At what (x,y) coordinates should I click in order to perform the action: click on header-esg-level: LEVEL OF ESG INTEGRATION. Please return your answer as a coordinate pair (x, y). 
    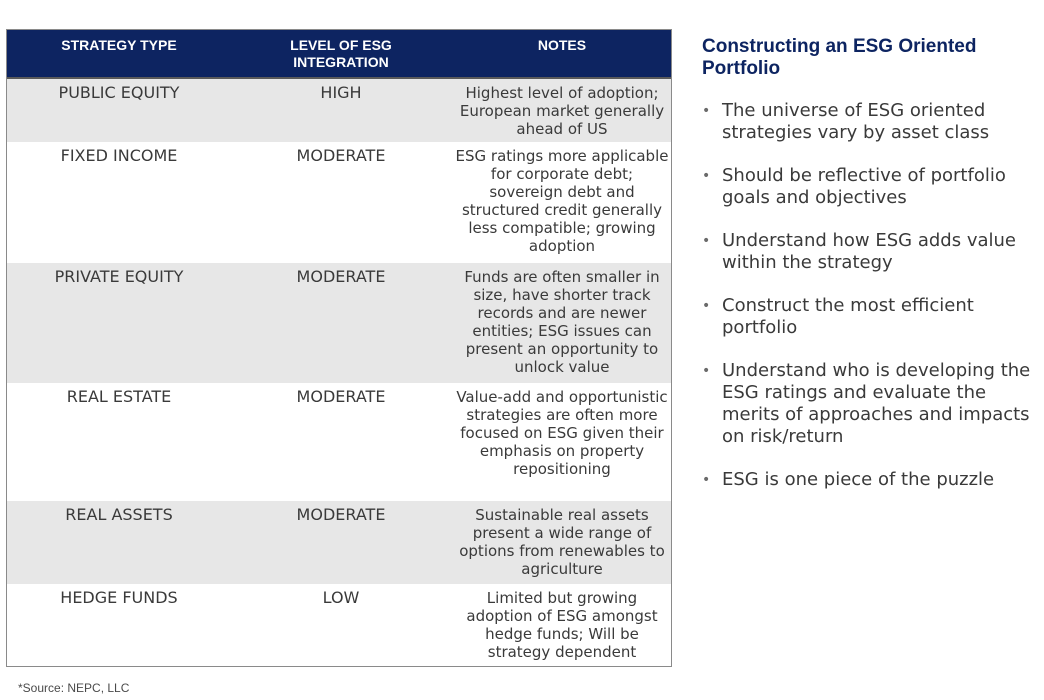
    Looking at the image, I should click on (341, 54).